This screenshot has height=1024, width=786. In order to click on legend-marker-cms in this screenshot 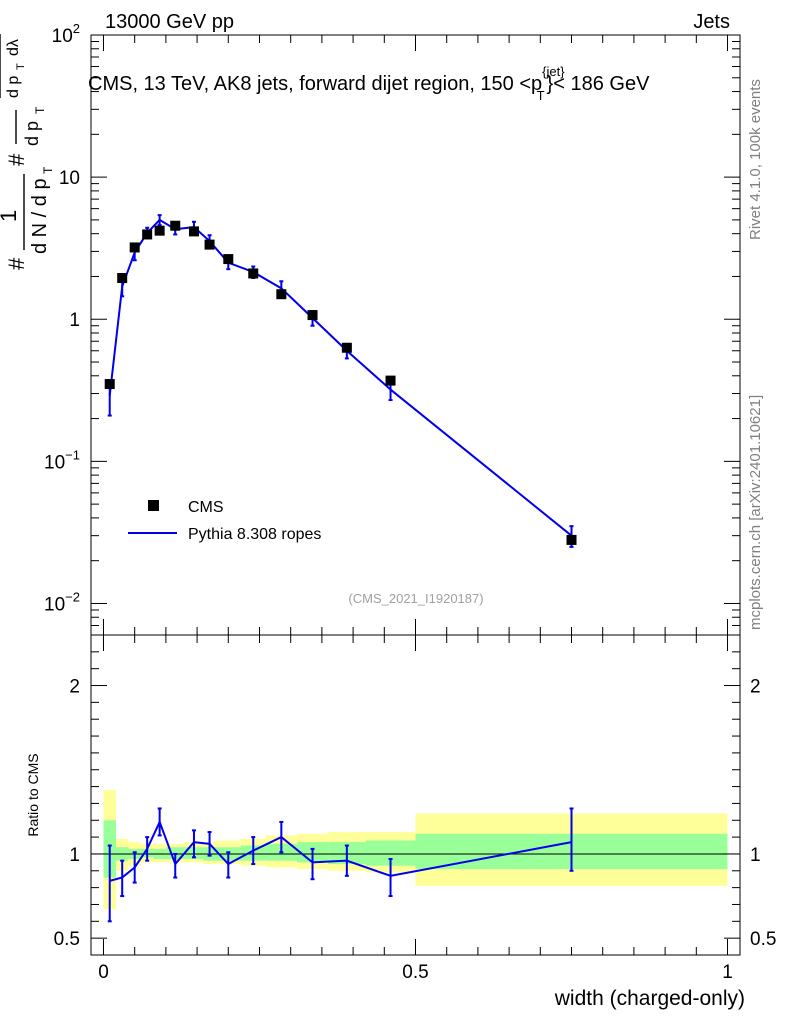, I will do `click(153, 505)`.